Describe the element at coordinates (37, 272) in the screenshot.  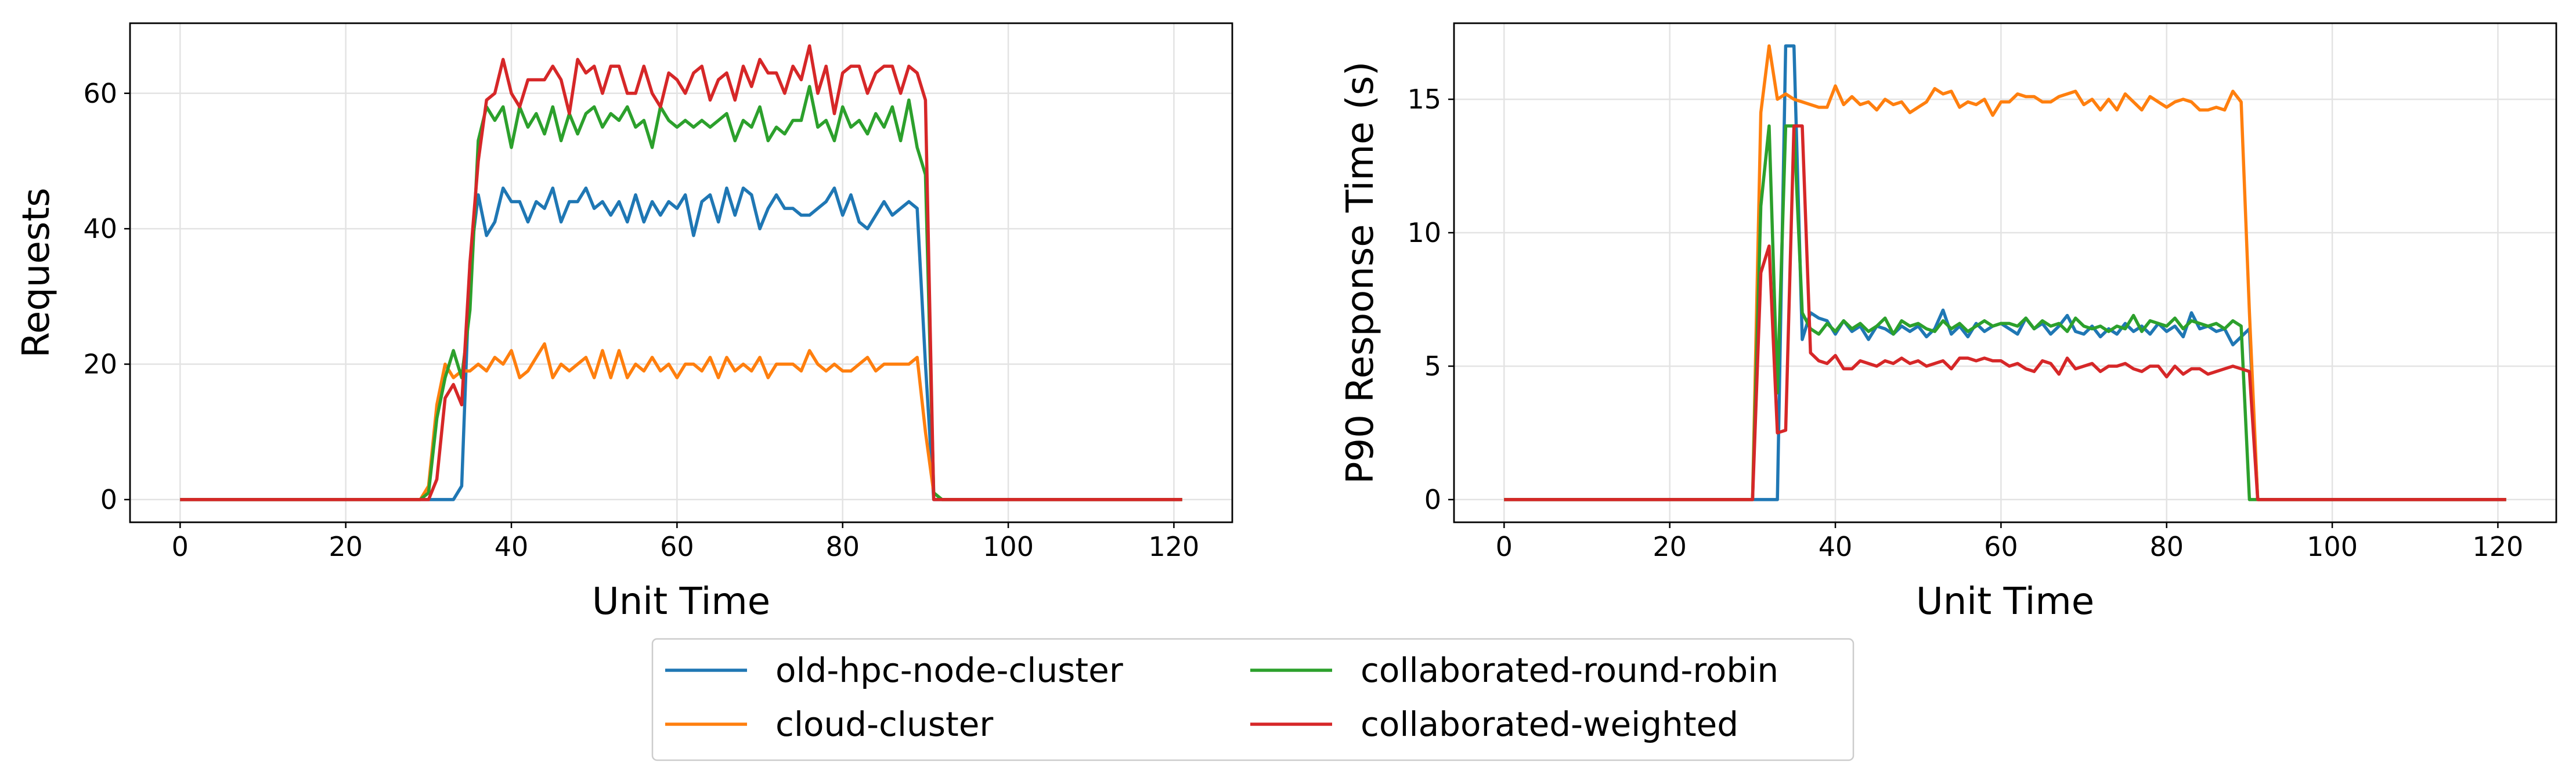
I see `y-axis-label: Requests` at that location.